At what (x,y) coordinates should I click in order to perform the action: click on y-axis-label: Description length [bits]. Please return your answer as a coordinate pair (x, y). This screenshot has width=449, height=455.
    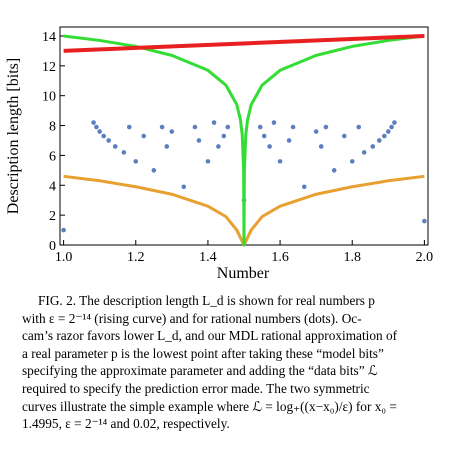
    Looking at the image, I should click on (13, 136).